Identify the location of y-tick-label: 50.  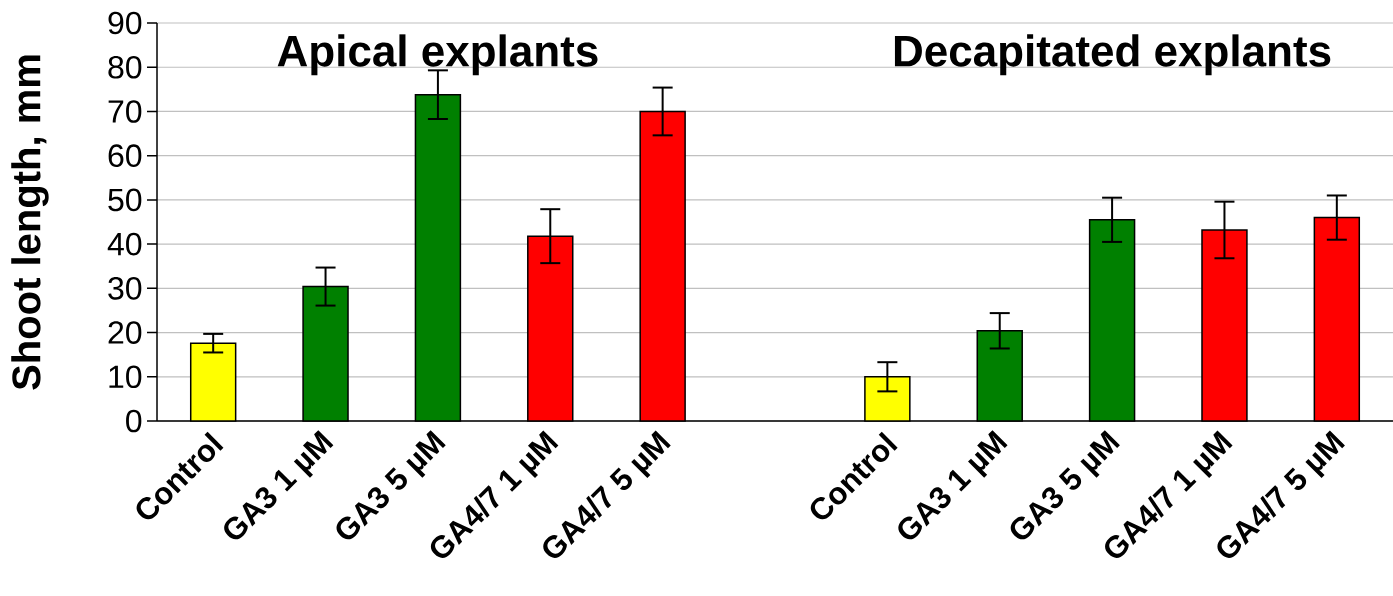
(125, 200).